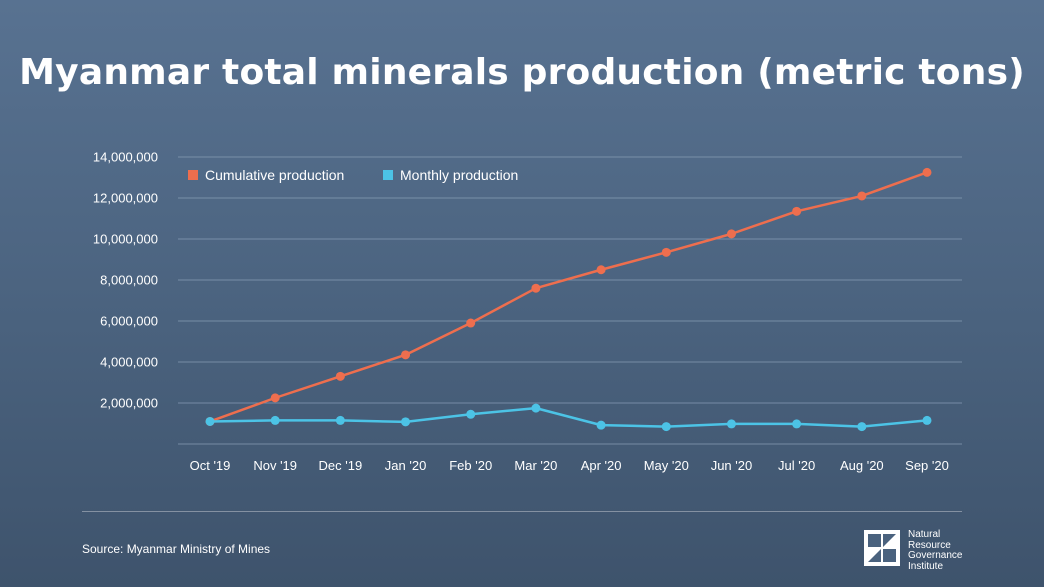 This screenshot has height=587, width=1044. I want to click on series-line-monthly, so click(568, 417).